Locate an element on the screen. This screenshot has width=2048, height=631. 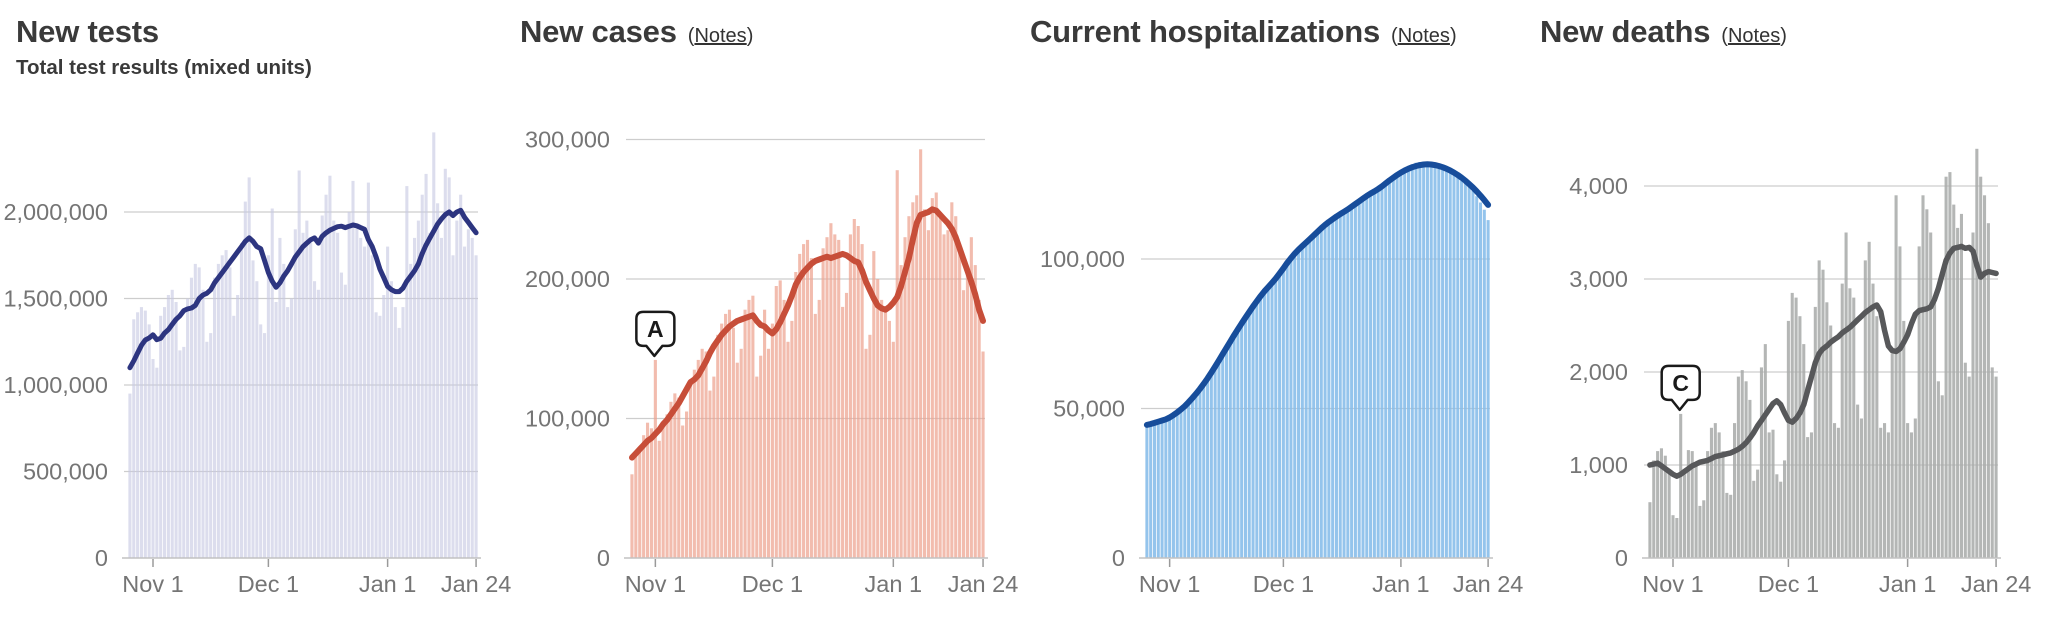
y-axis-labels: 2,000,000 1,500,000 1,000,000 500,000 0 is located at coordinates (55, 385).